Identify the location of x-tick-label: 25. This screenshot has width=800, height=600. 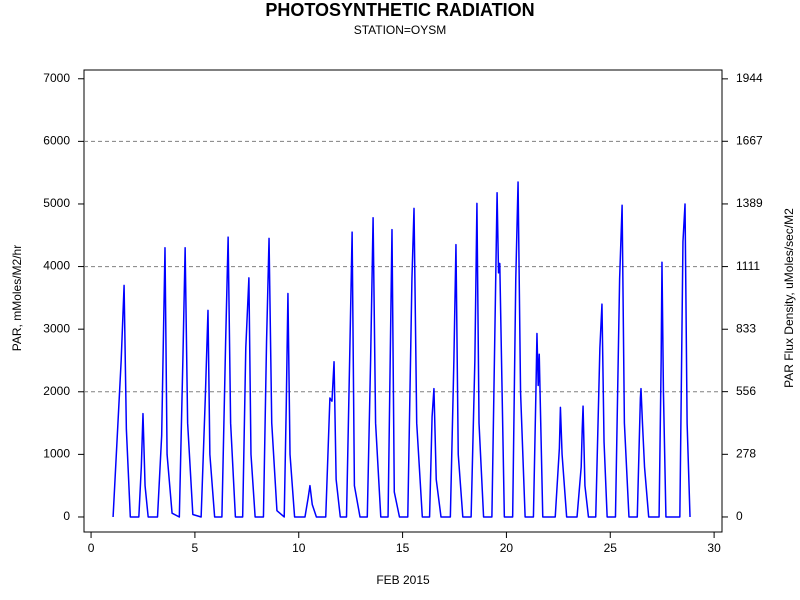
(611, 548).